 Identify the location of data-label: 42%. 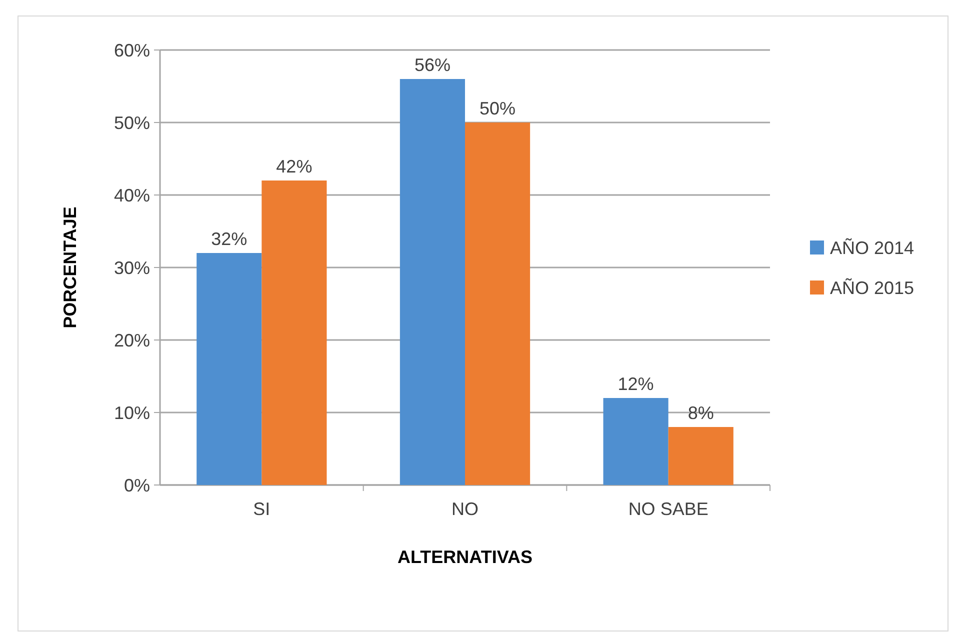
(294, 166).